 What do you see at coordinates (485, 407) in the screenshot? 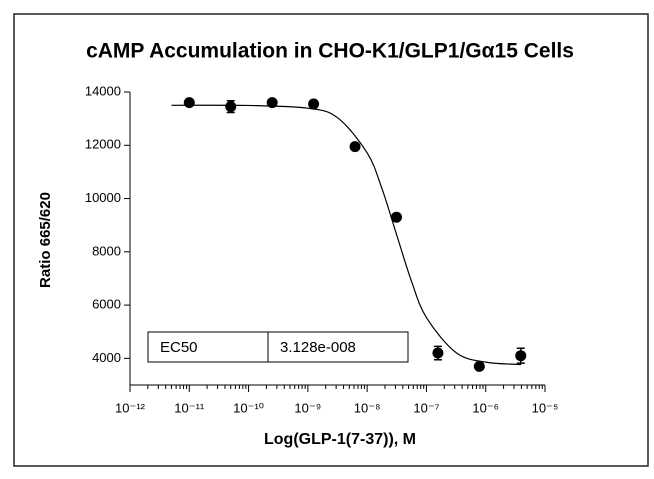
I see `x-tick-label: 10⁻⁶` at bounding box center [485, 407].